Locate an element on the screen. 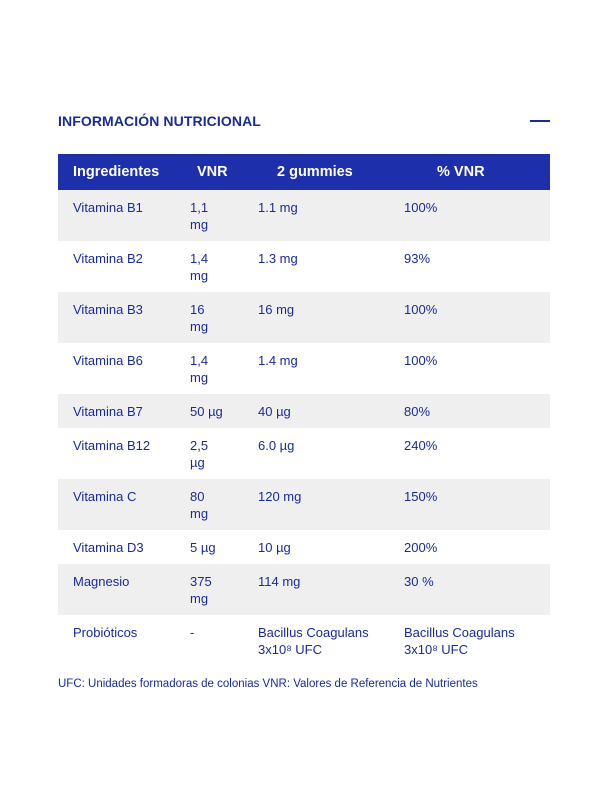  table-row: Vitamina B2 1,4 mg 1.3 mg 93% is located at coordinates (304, 266).